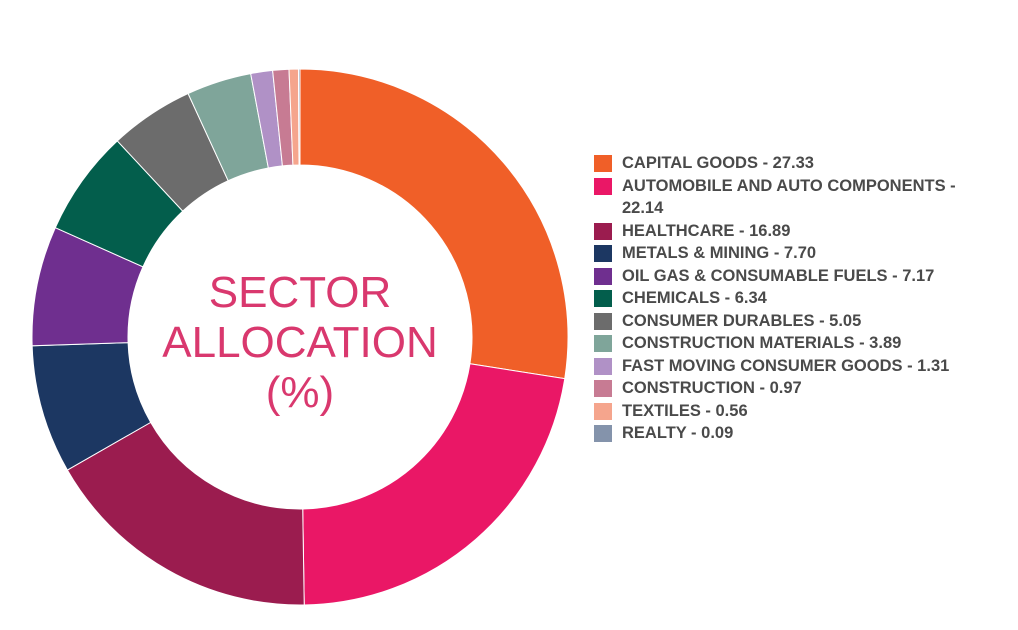 The height and width of the screenshot is (630, 1018). I want to click on legend-item: OIL GAS & CONSUMABLE FUELS - 7.17, so click(799, 276).